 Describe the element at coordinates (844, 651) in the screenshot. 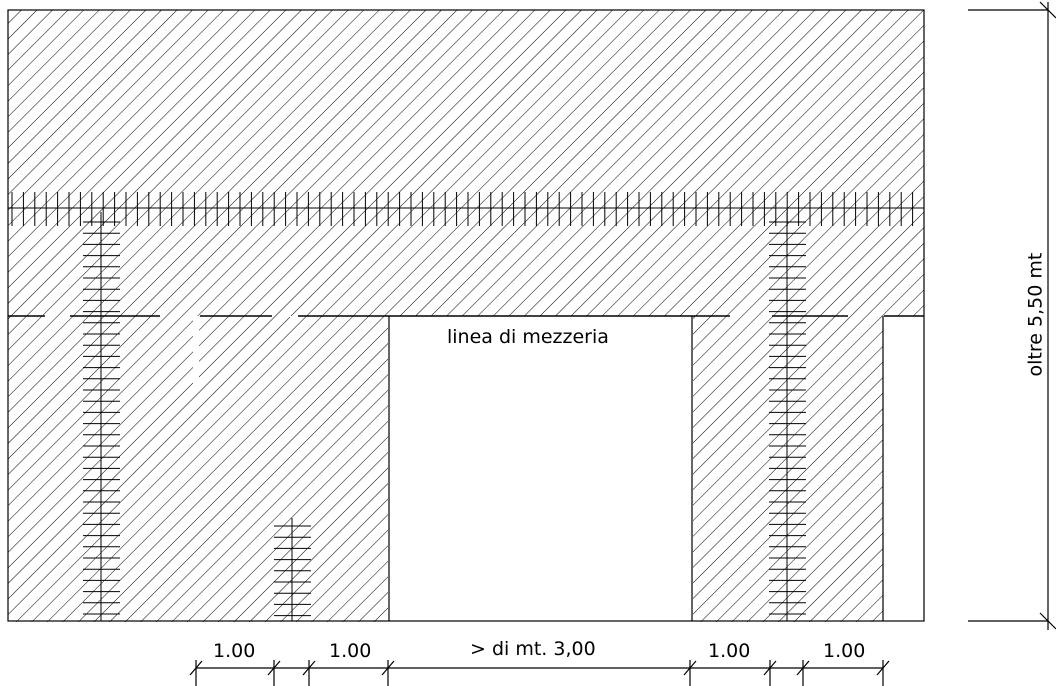

I see `dimension-label-5: 1.00` at that location.